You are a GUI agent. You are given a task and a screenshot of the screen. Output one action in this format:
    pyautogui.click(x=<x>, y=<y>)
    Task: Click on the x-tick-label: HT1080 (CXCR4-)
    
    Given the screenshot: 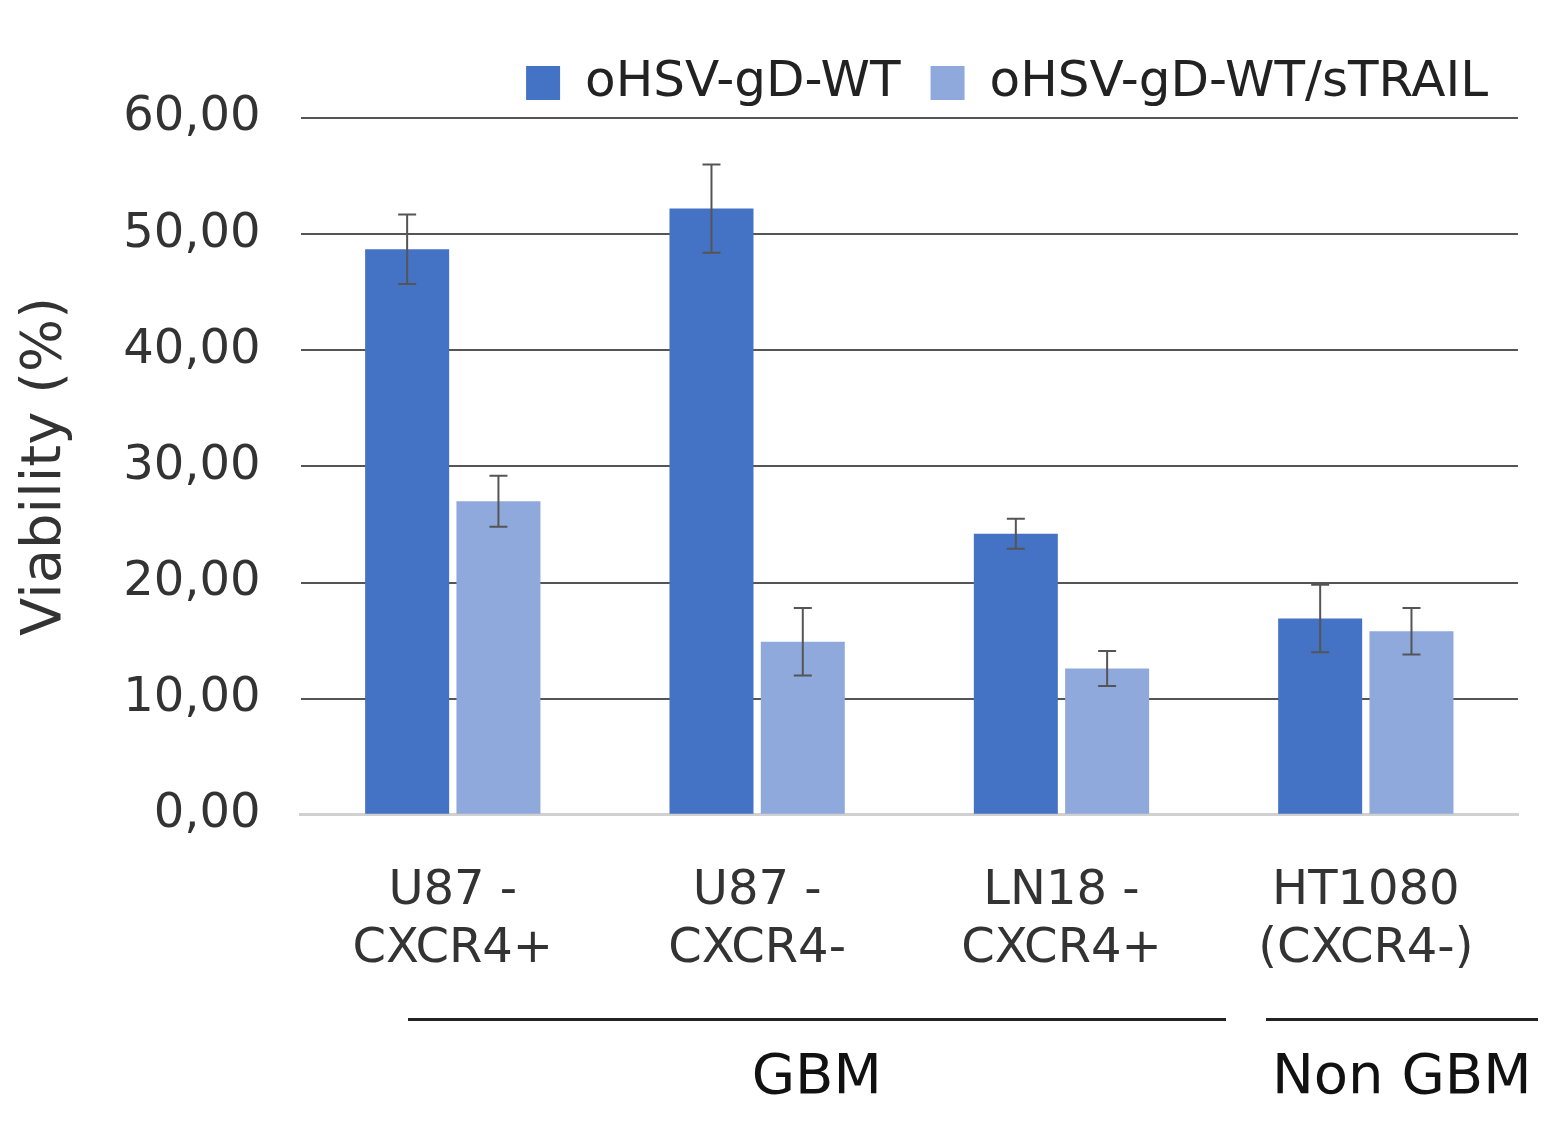 What is the action you would take?
    pyautogui.click(x=1366, y=916)
    